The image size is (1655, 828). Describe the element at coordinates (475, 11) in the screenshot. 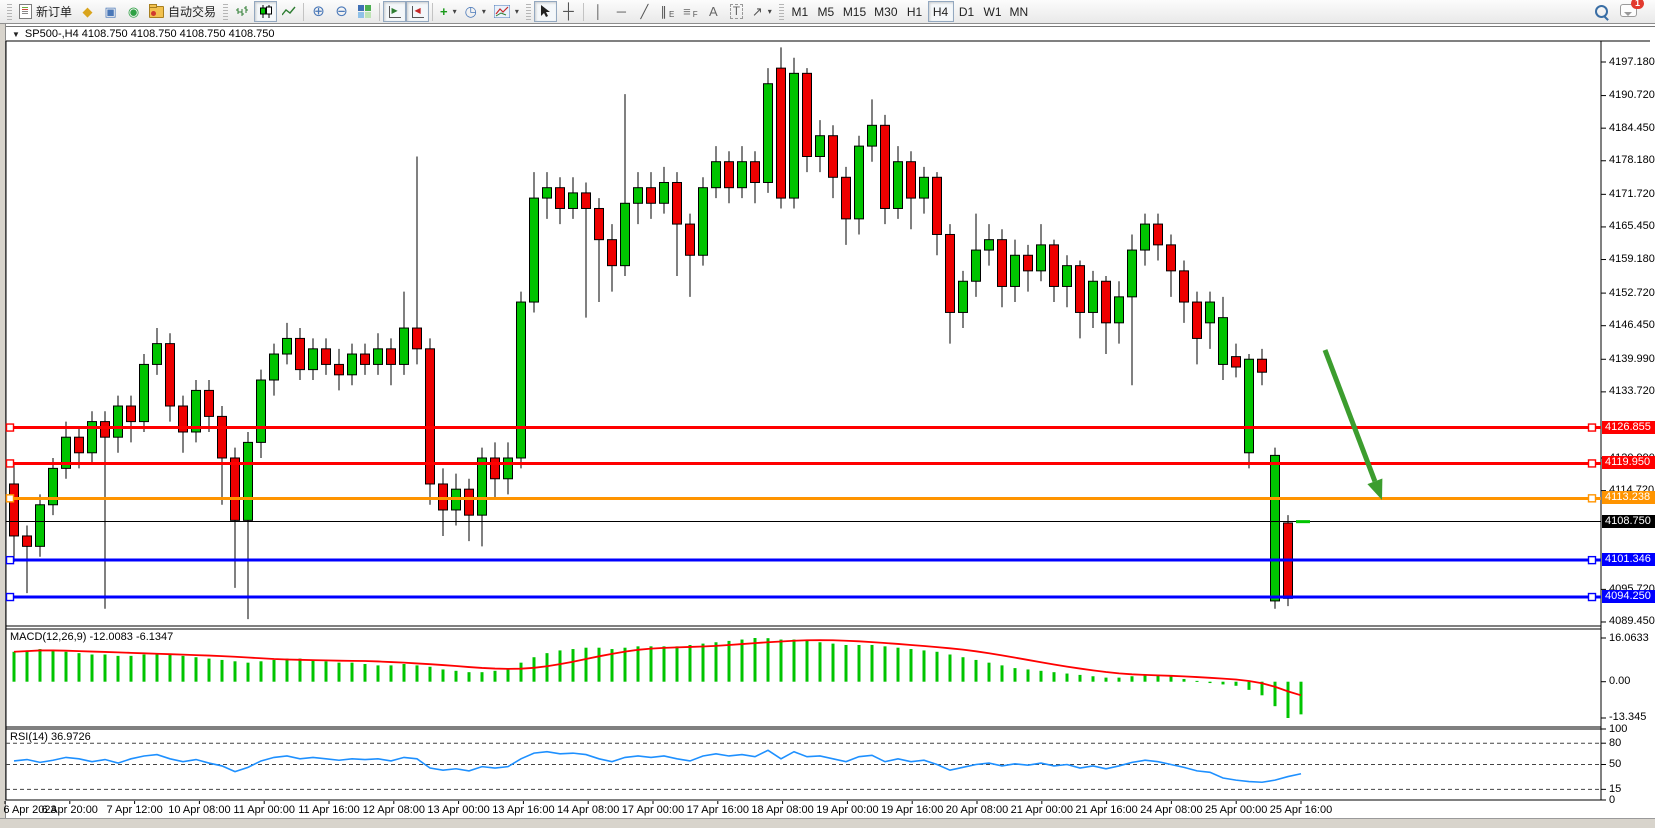

I see `periods-button: ◷ ▾` at that location.